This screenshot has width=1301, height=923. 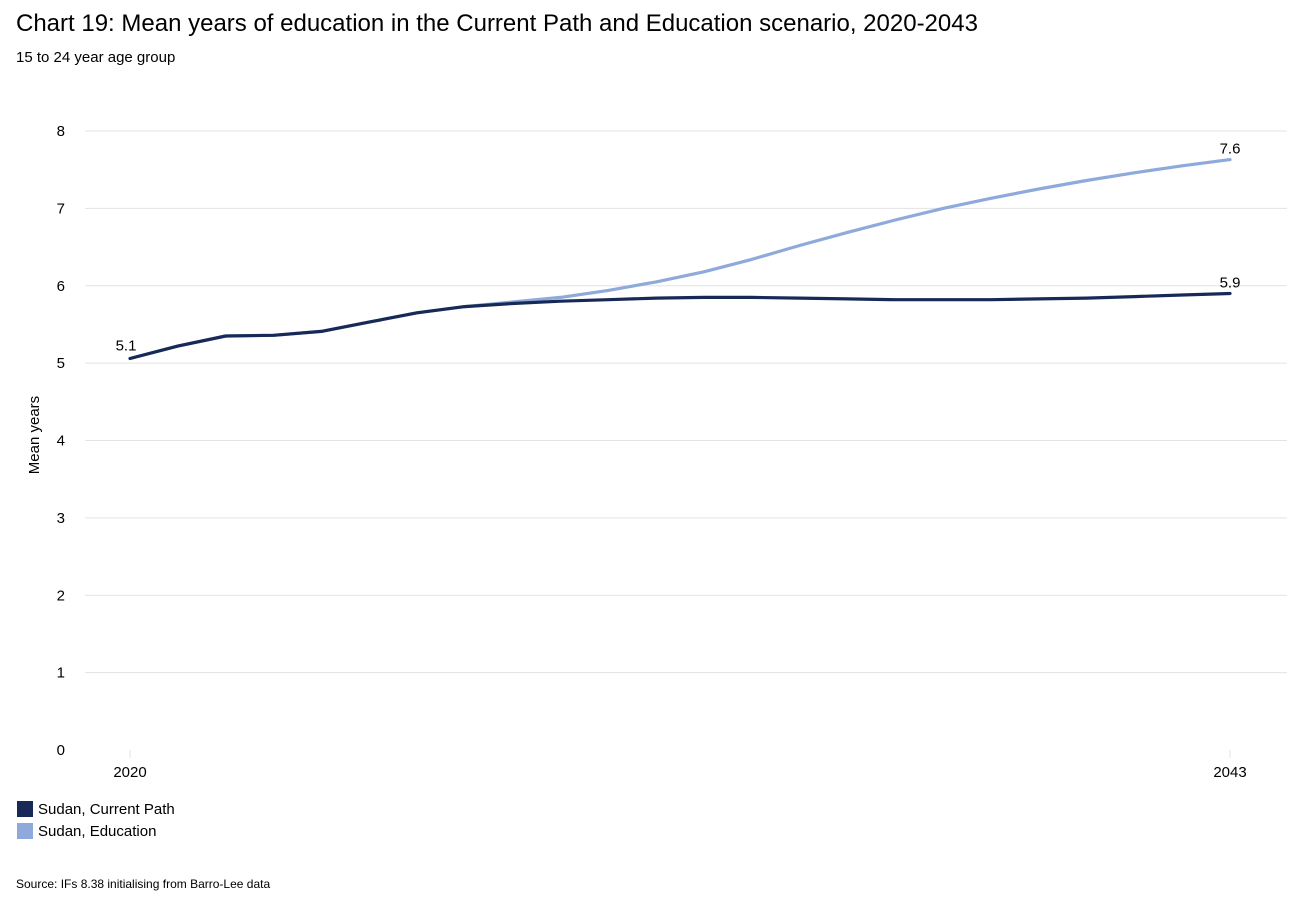 I want to click on y-tick-label: 7, so click(x=61, y=208).